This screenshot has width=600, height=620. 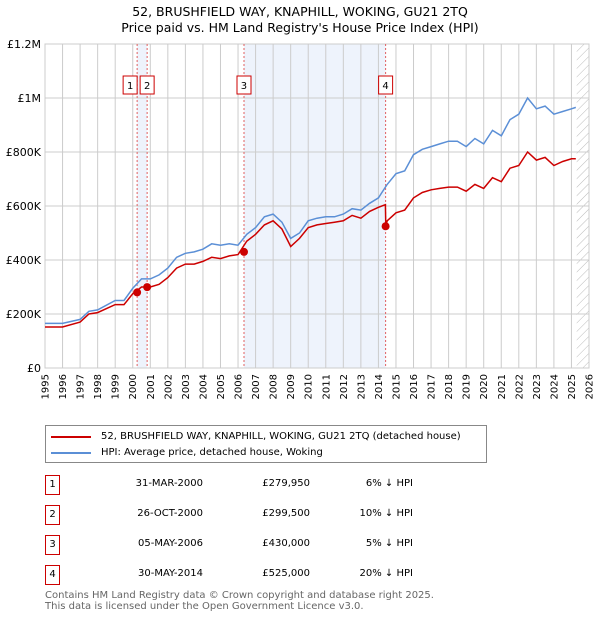 What do you see at coordinates (24, 206) in the screenshot?
I see `y-tick-label: £600K` at bounding box center [24, 206].